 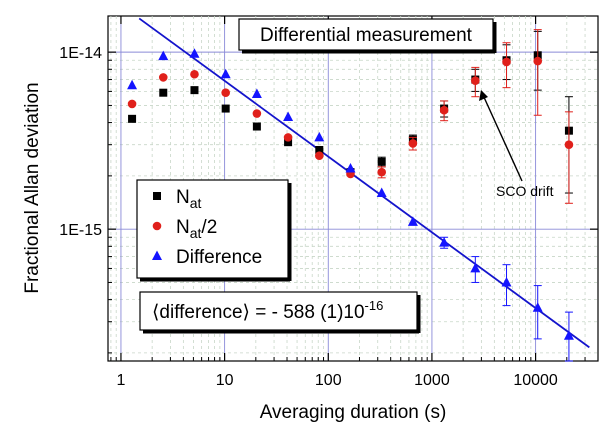 What do you see at coordinates (196, 229) in the screenshot?
I see `legend-label-n-at-half: Nat/2` at bounding box center [196, 229].